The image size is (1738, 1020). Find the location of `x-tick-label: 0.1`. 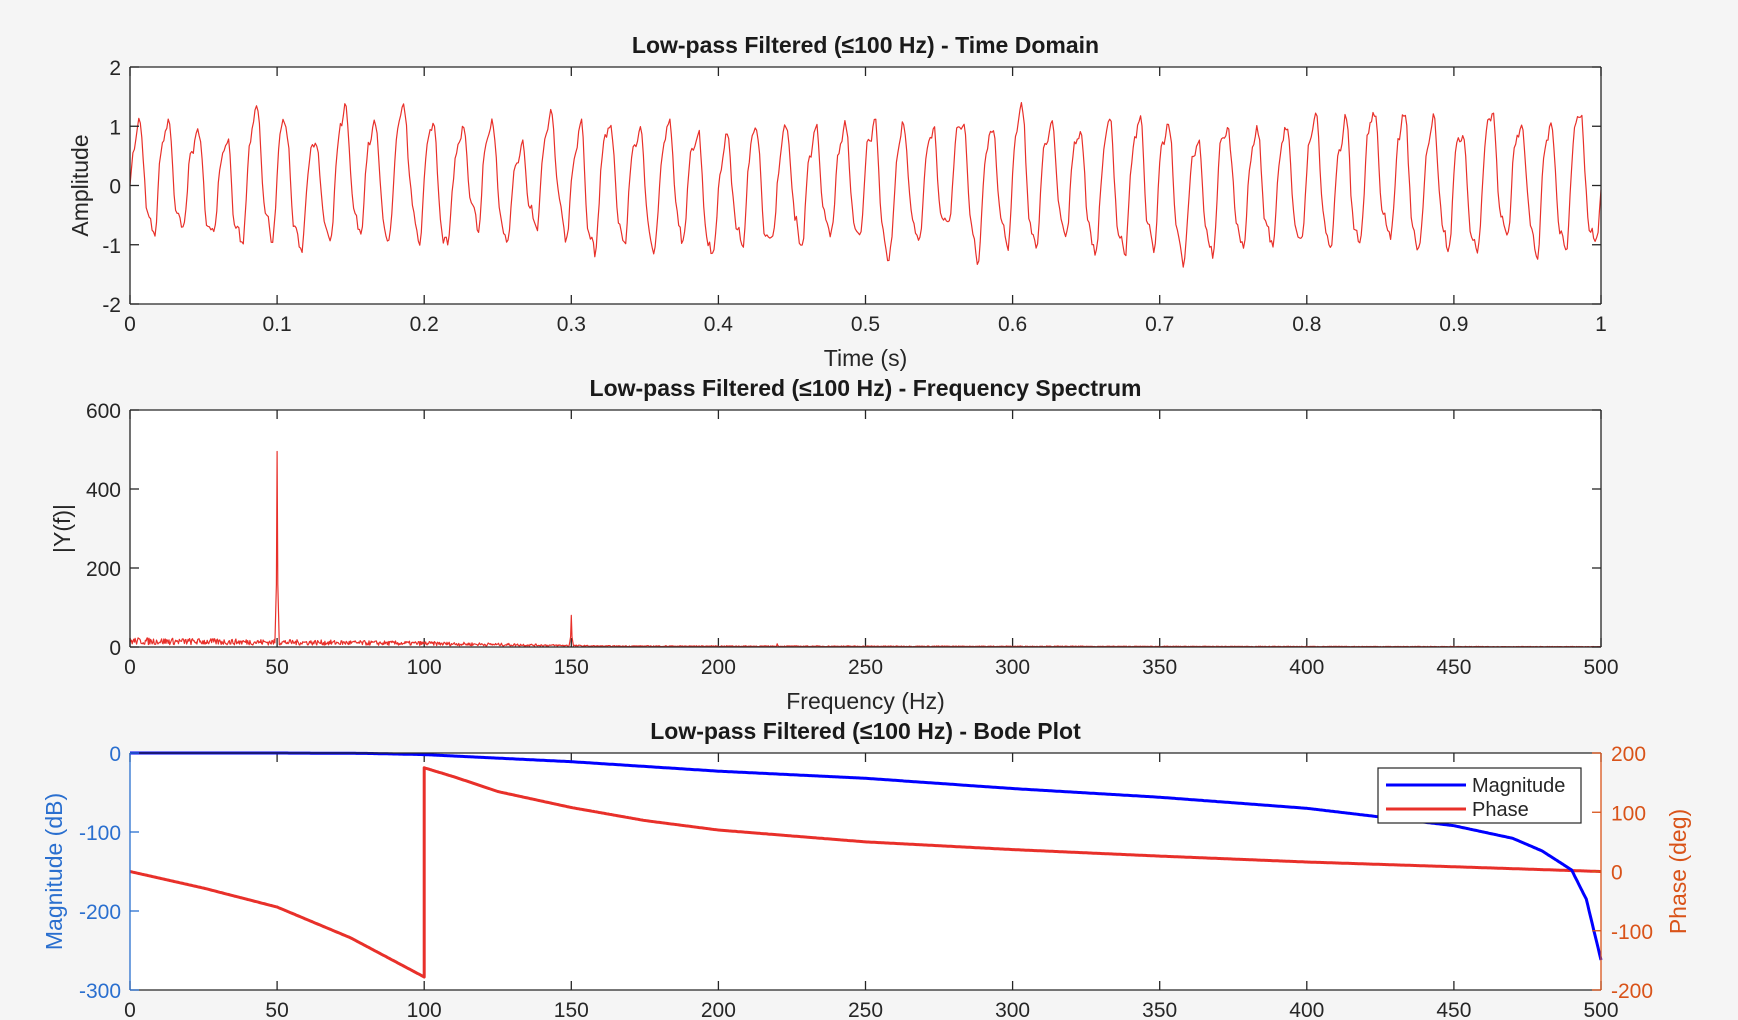

x-tick-label: 0.1 is located at coordinates (276, 324).